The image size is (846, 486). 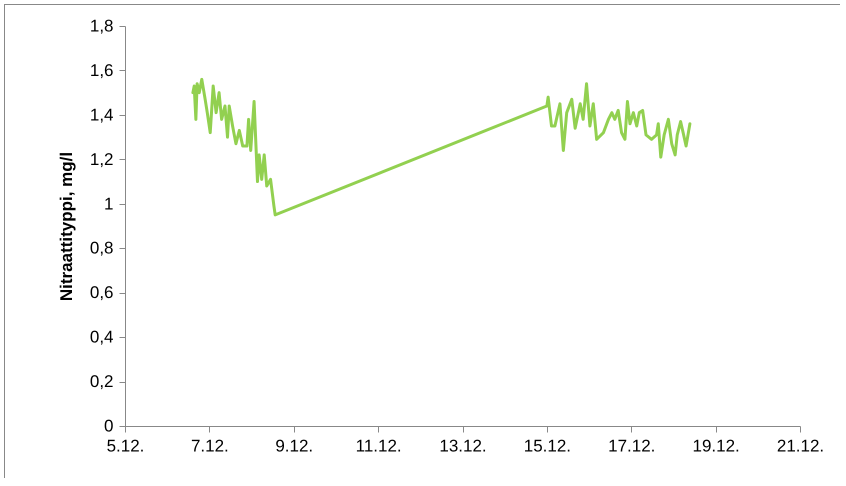 I want to click on y-tick-label: 1,6, so click(x=102, y=70).